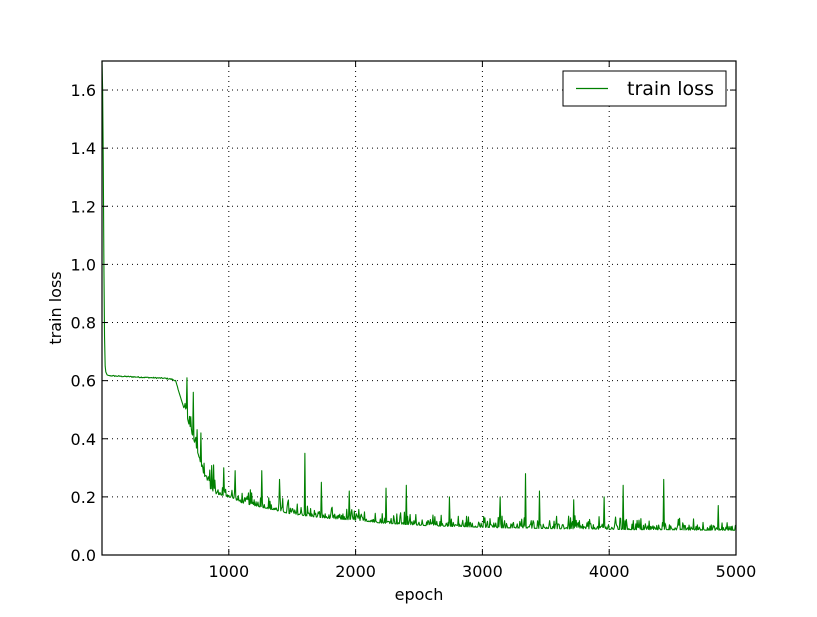  Describe the element at coordinates (83, 206) in the screenshot. I see `y-tick-label: 1.2` at that location.